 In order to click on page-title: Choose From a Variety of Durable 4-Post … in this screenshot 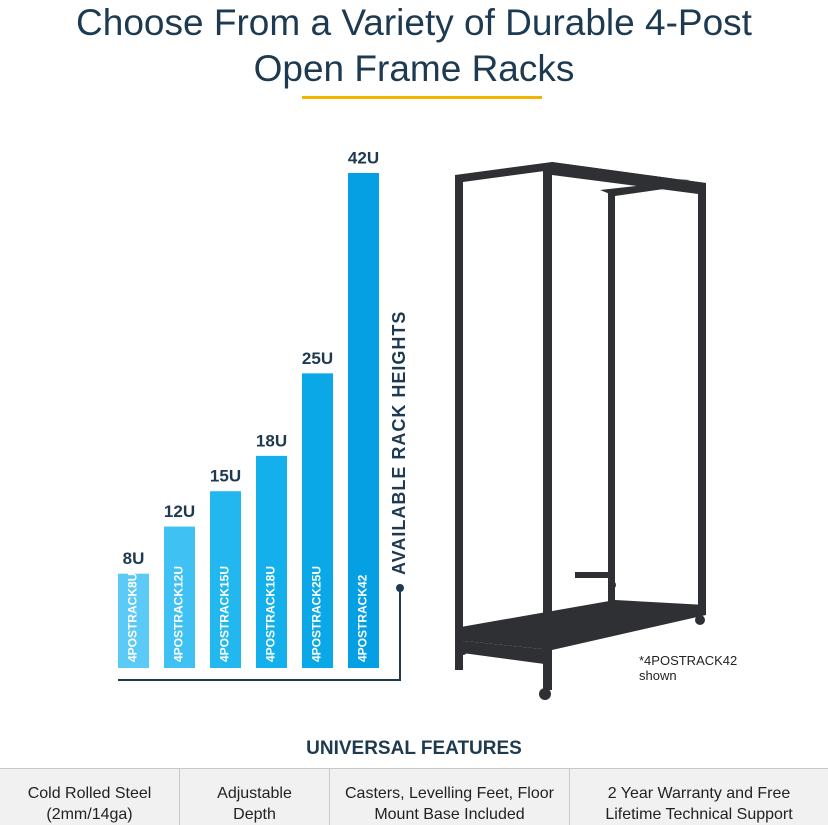, I will do `click(414, 45)`.